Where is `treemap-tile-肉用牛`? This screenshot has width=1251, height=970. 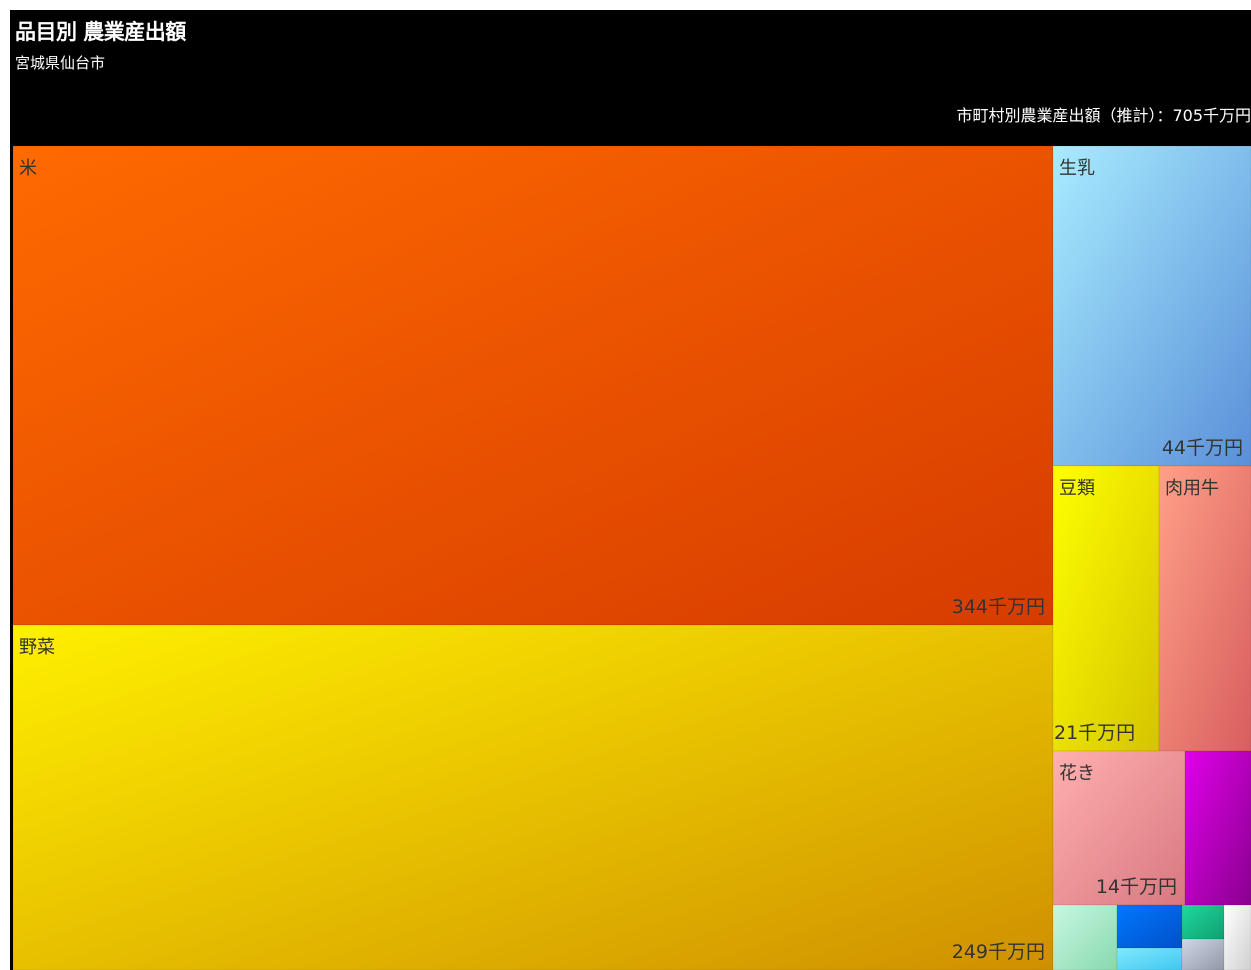 treemap-tile-肉用牛 is located at coordinates (1204, 608).